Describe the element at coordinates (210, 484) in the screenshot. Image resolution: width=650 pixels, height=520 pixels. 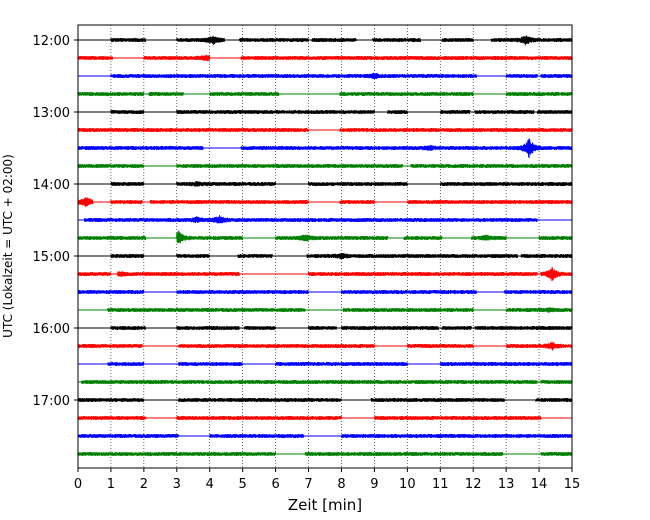
I see `x-tick-label: 4` at that location.